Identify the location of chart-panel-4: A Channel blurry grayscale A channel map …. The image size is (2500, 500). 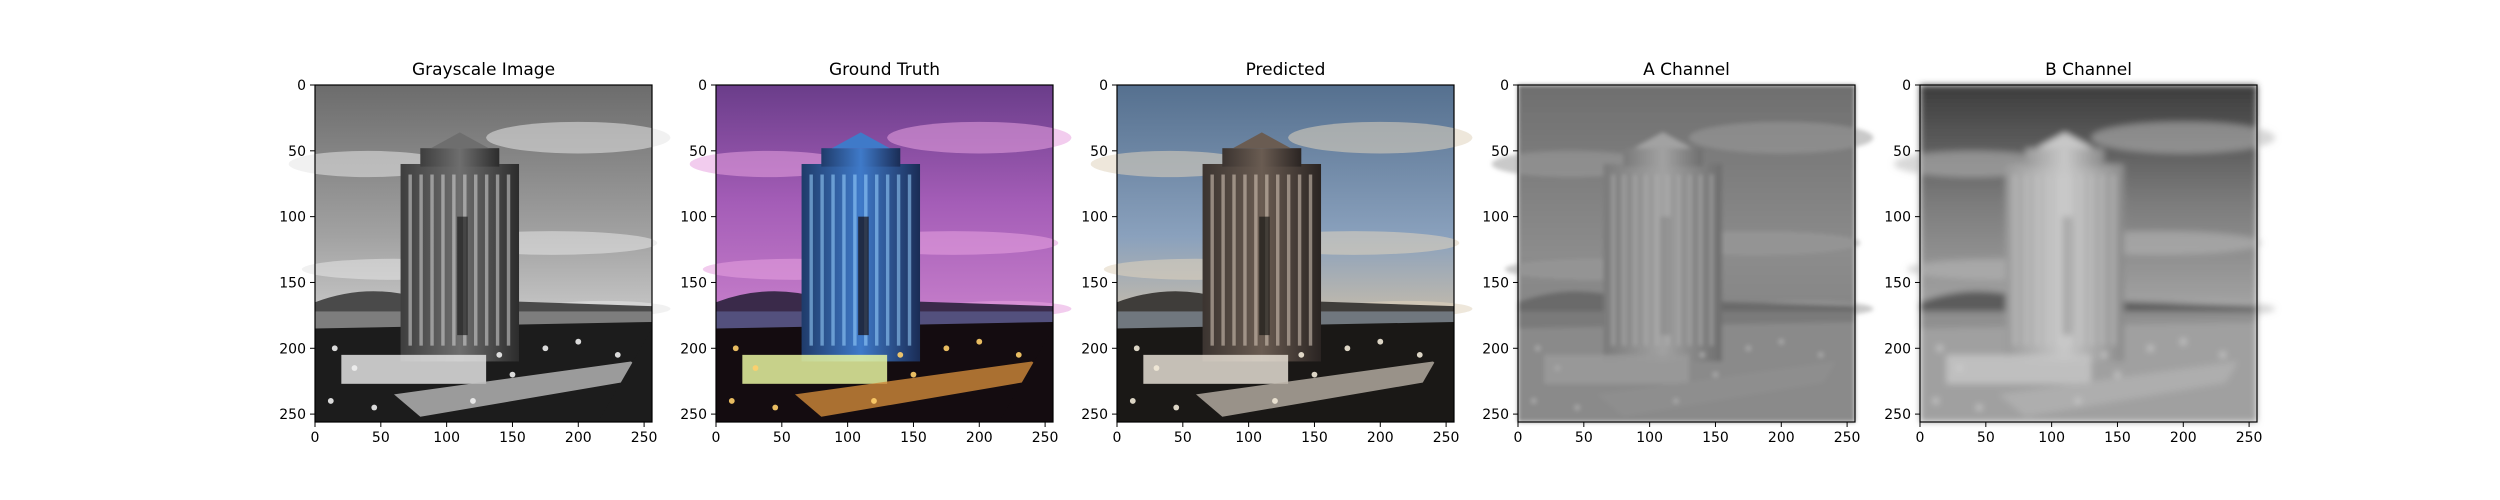
(1678, 253).